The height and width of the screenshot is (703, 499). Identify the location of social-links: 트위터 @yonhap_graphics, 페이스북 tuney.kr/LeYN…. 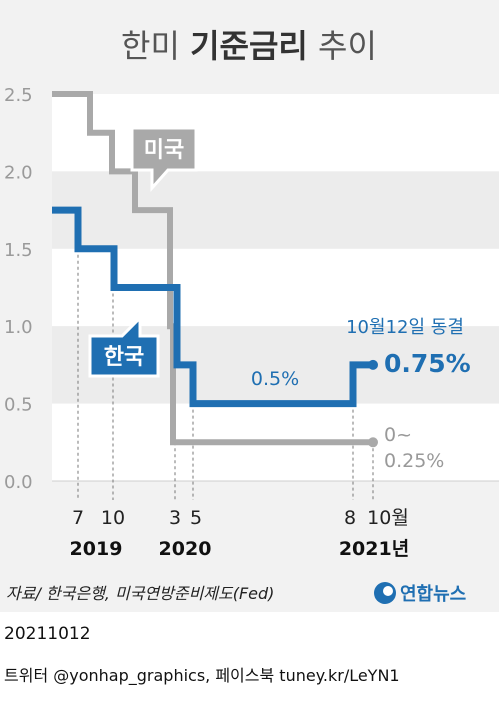
(202, 675).